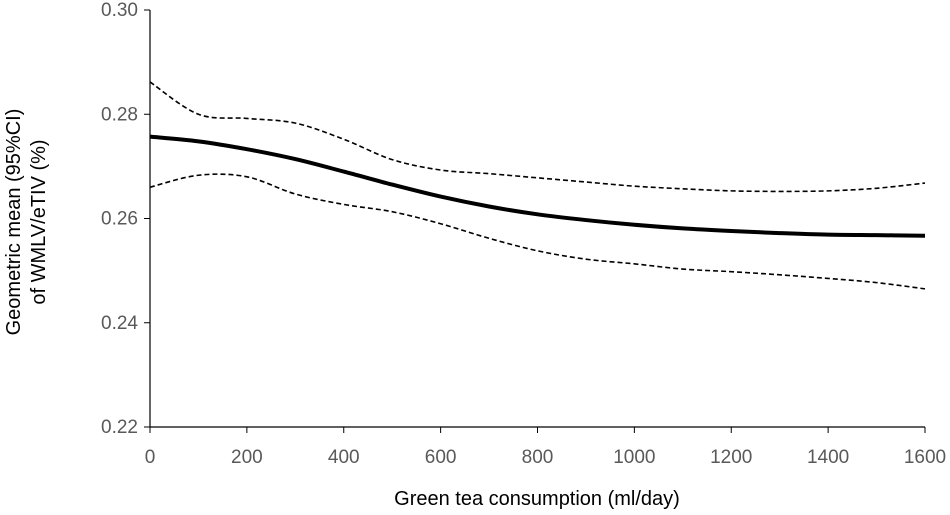  What do you see at coordinates (119, 219) in the screenshot?
I see `y-tick-label: 0.26` at bounding box center [119, 219].